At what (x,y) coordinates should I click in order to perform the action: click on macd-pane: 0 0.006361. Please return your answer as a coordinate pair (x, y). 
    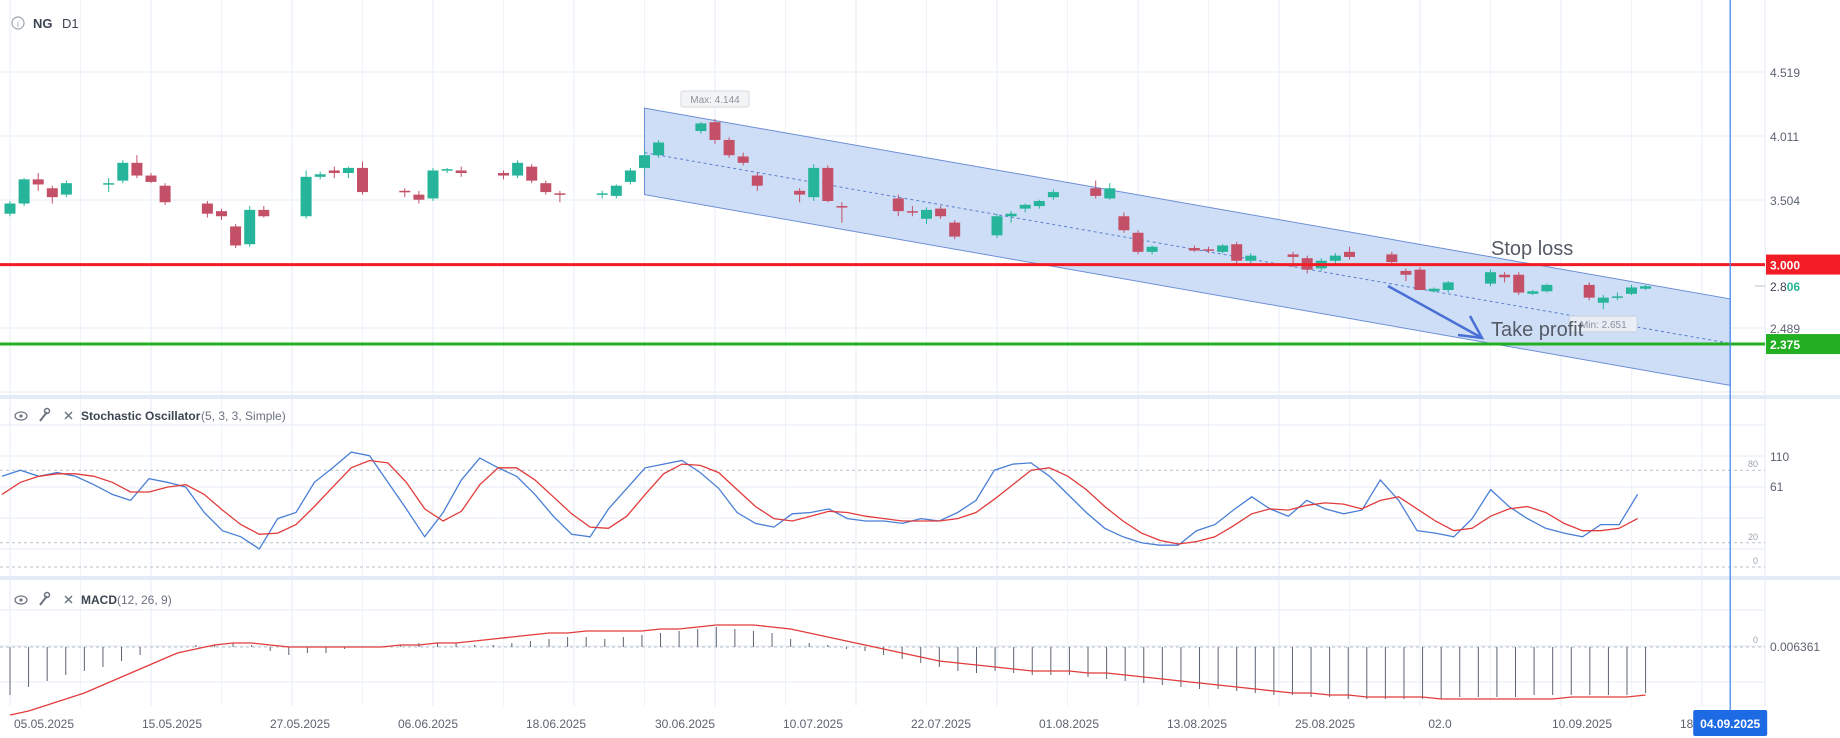
    Looking at the image, I should click on (910, 670).